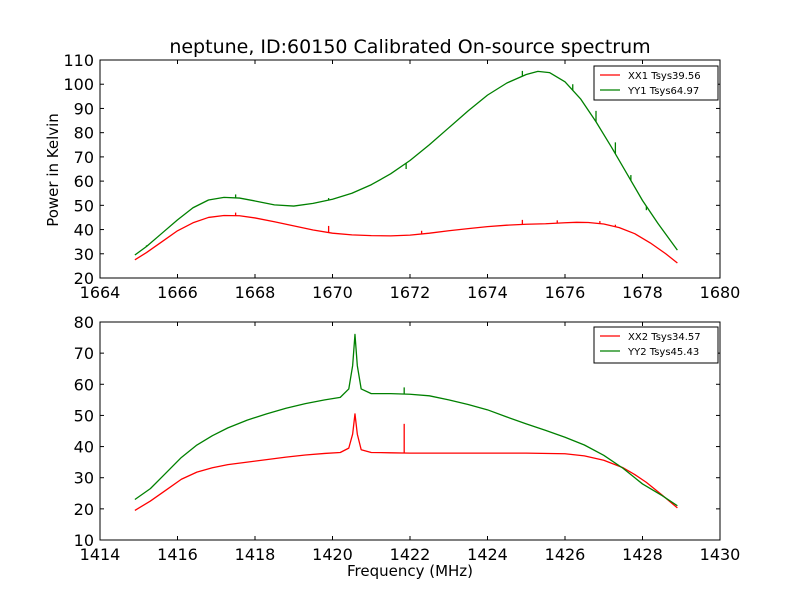  I want to click on x-tick-label: 1420, so click(332, 554).